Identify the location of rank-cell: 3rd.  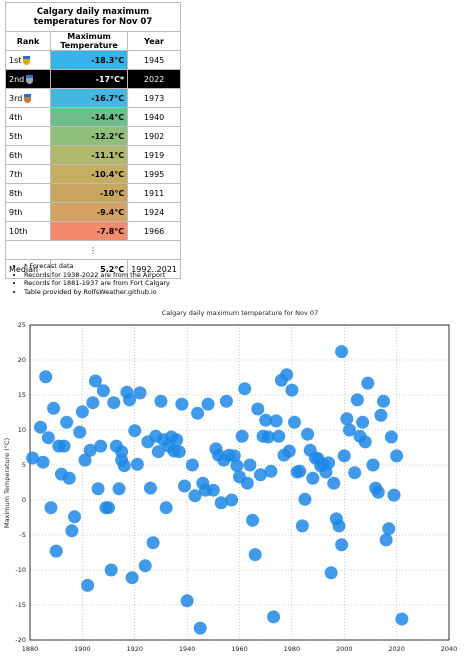
(28, 98).